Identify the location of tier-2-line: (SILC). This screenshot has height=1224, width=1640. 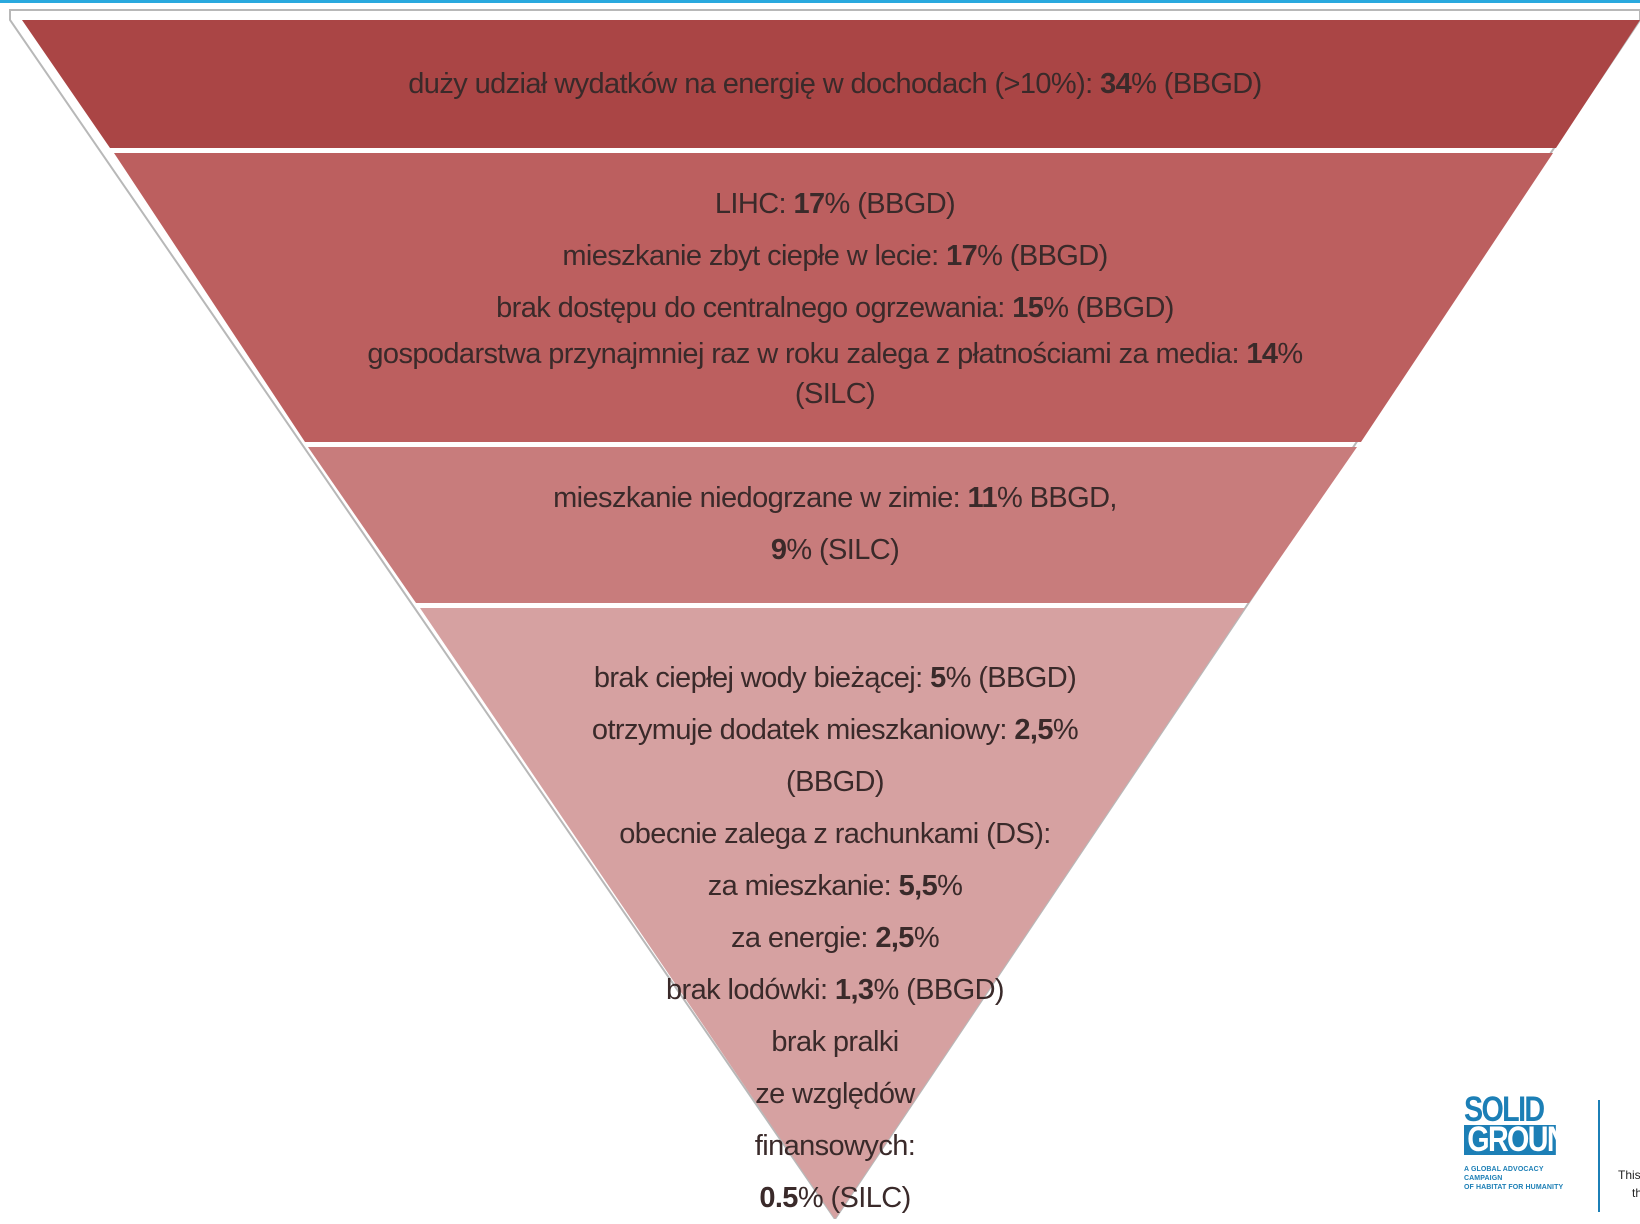
(835, 394).